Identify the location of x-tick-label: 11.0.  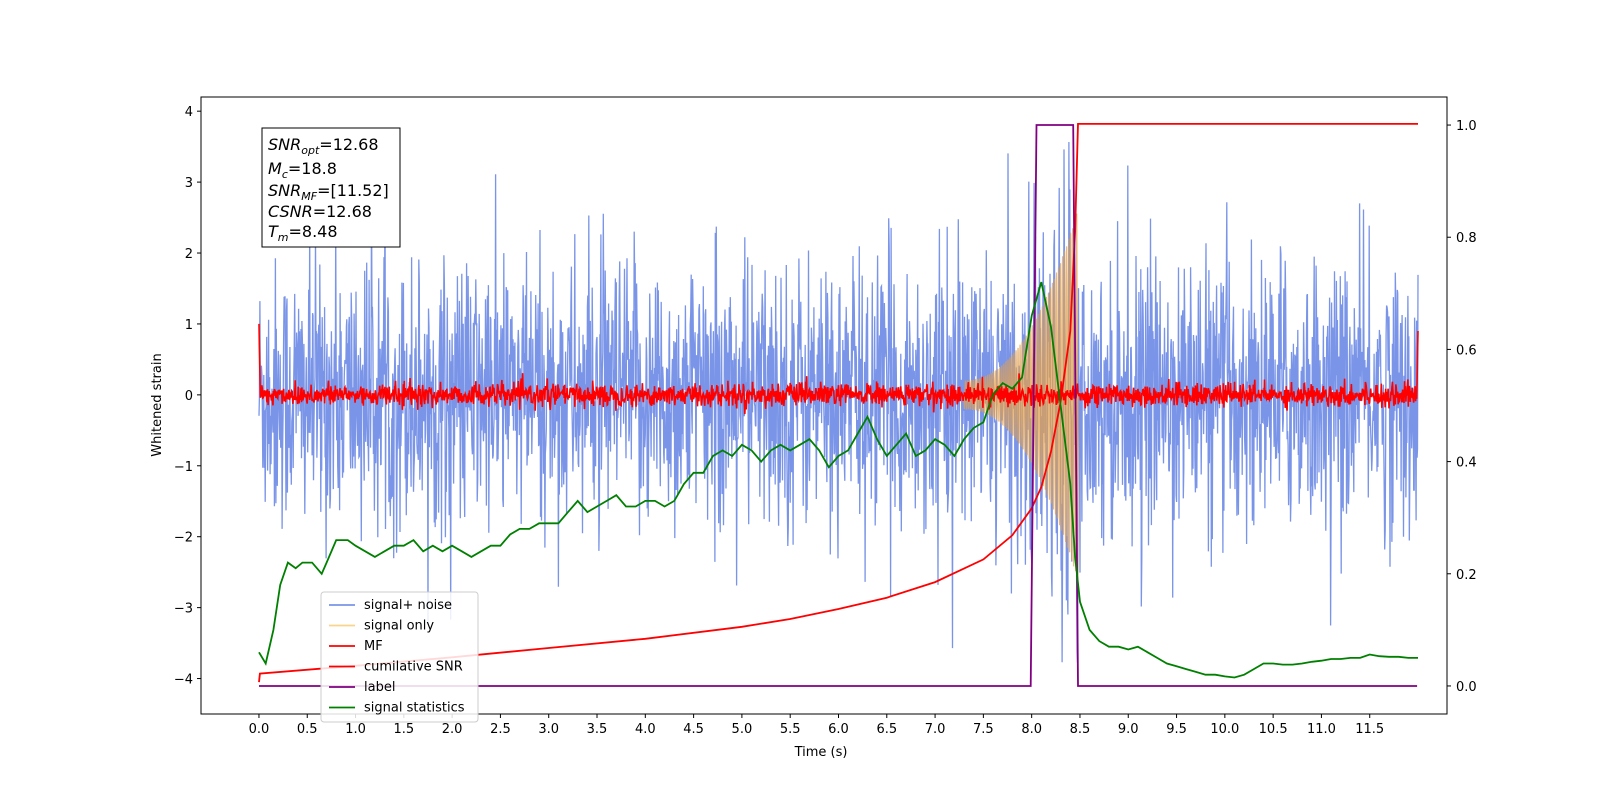
(1321, 729).